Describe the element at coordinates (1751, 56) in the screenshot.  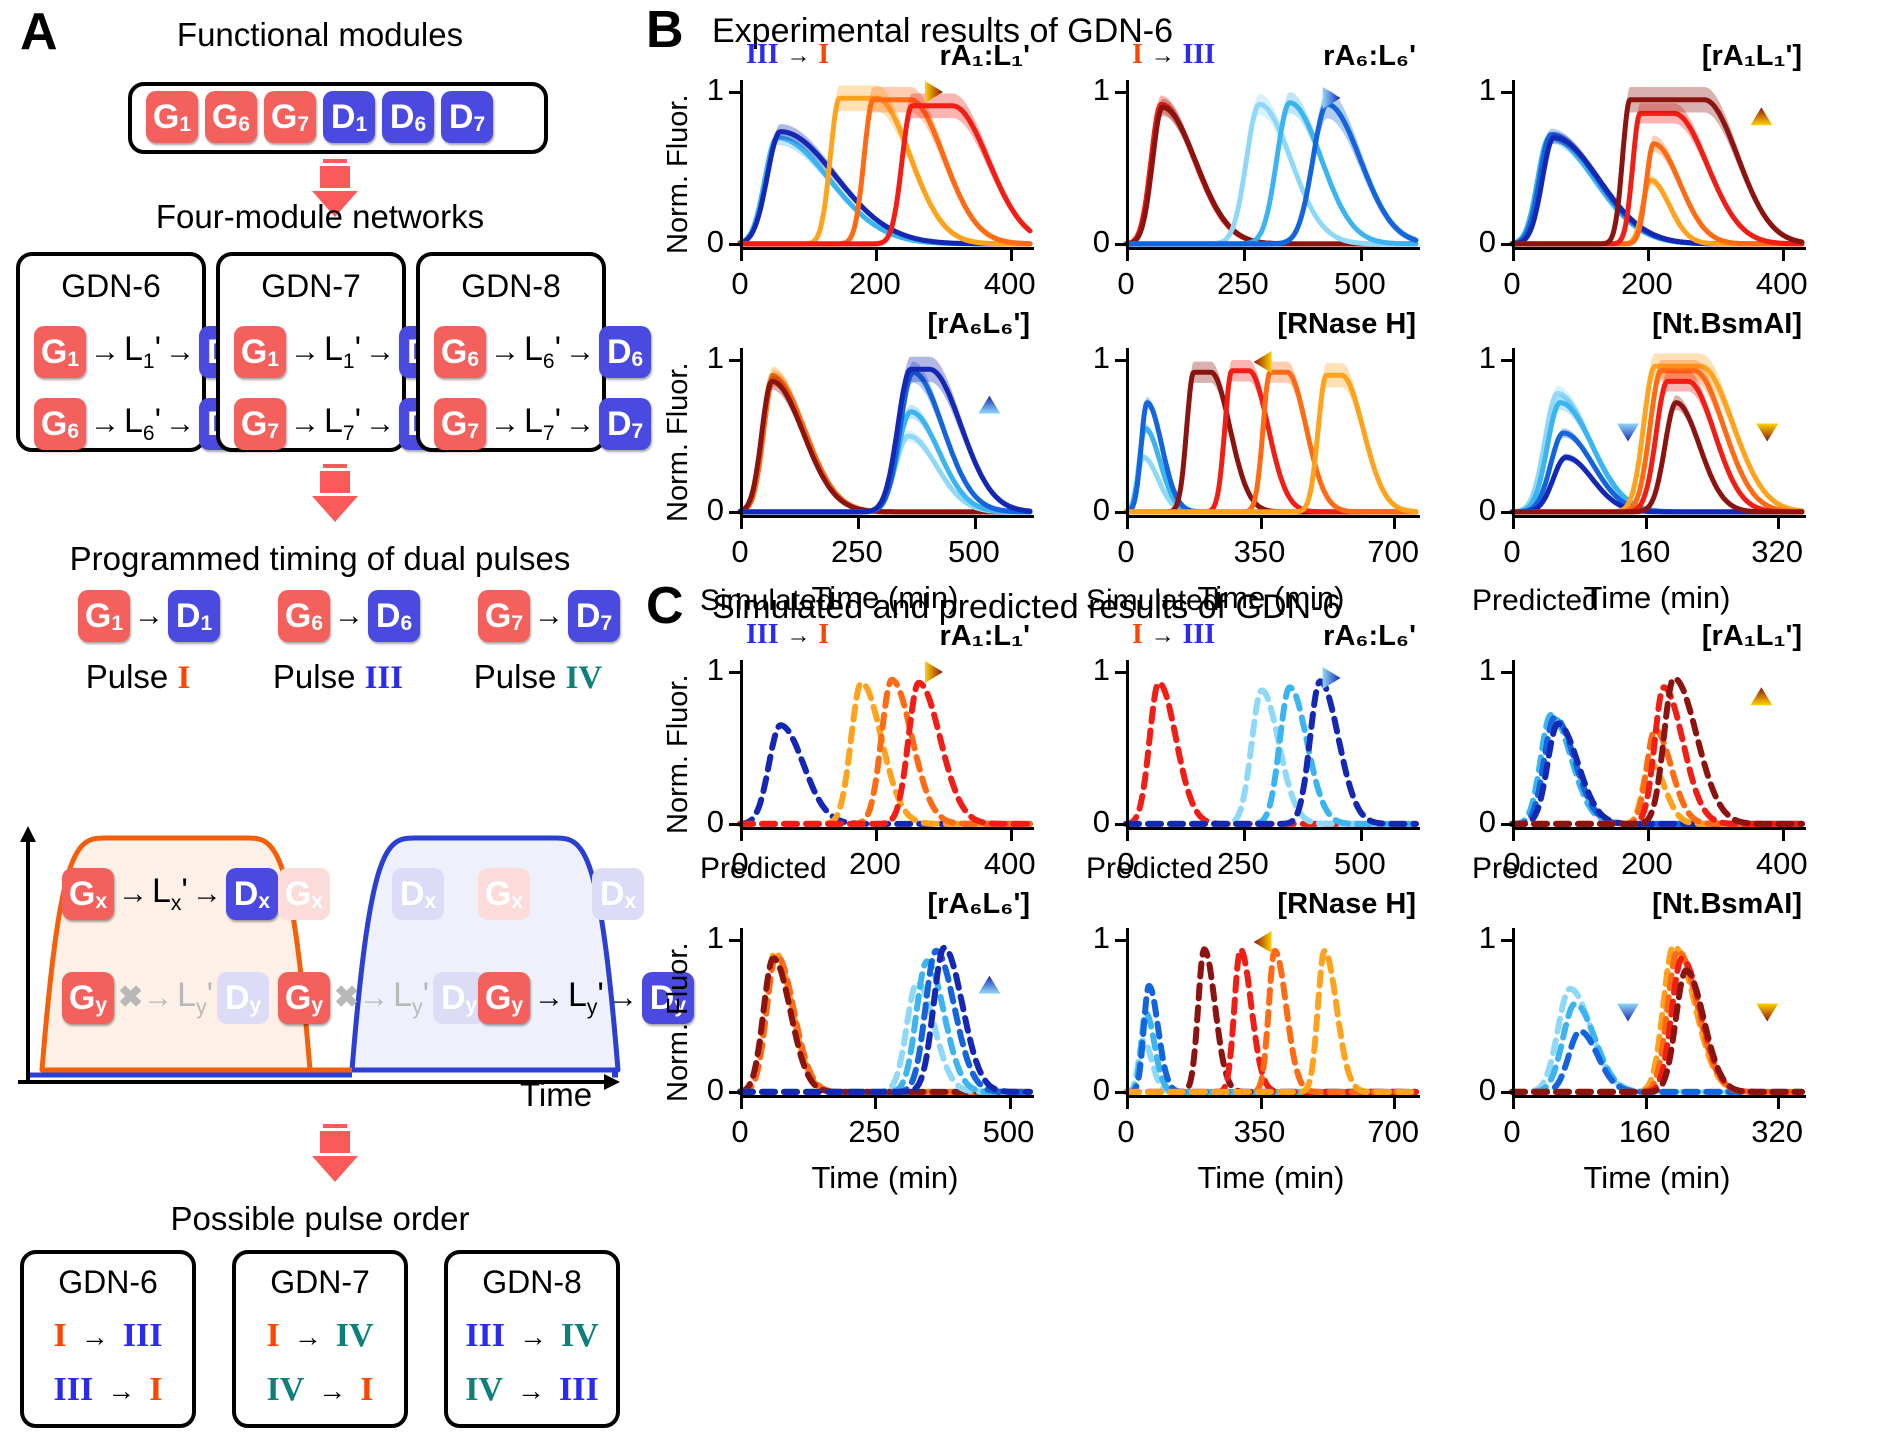
I see `plot-title-B3: [rA₁L₁']` at that location.